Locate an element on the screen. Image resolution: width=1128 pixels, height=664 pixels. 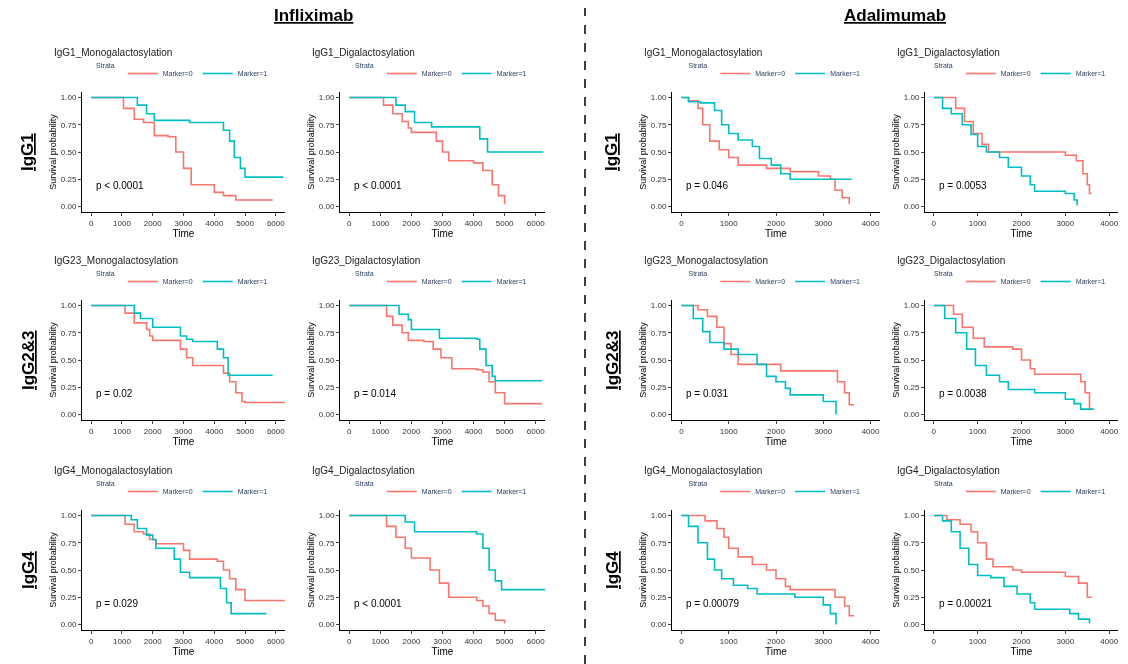
annotation: p = 0.0038 is located at coordinates (963, 393).